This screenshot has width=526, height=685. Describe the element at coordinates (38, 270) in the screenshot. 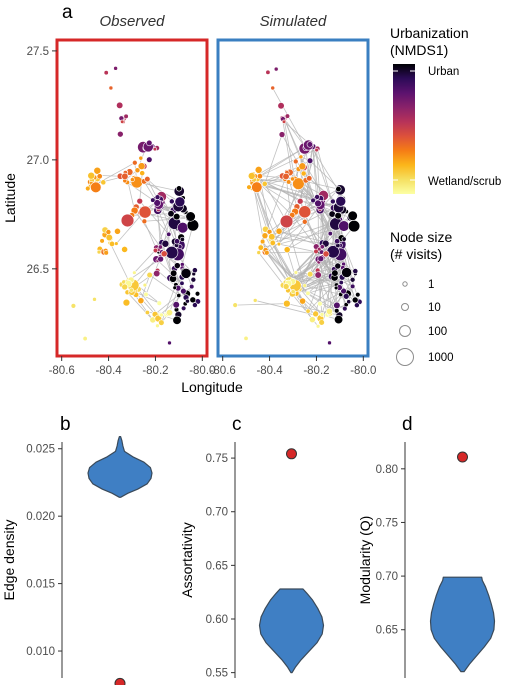

I see `latitude-tick-label: 26.5` at that location.